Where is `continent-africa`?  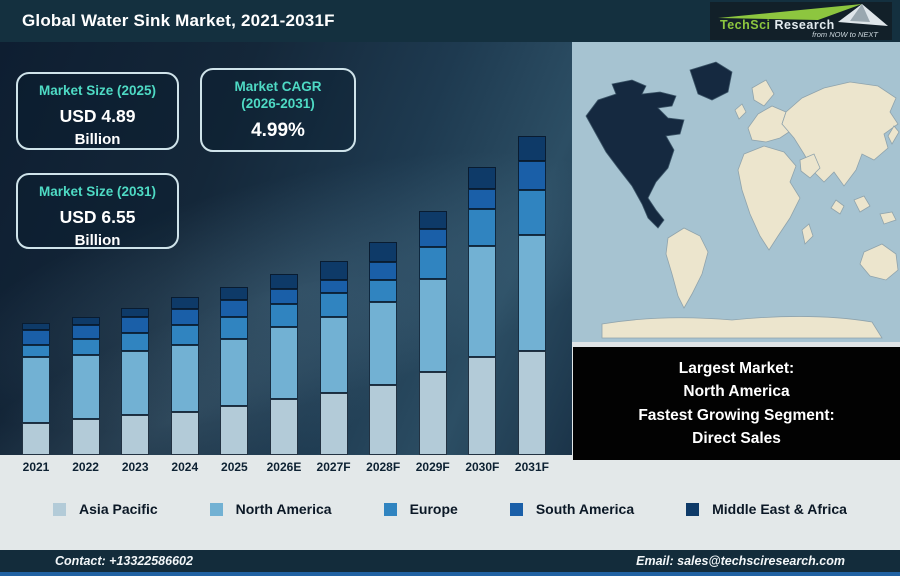
continent-africa is located at coordinates (769, 198).